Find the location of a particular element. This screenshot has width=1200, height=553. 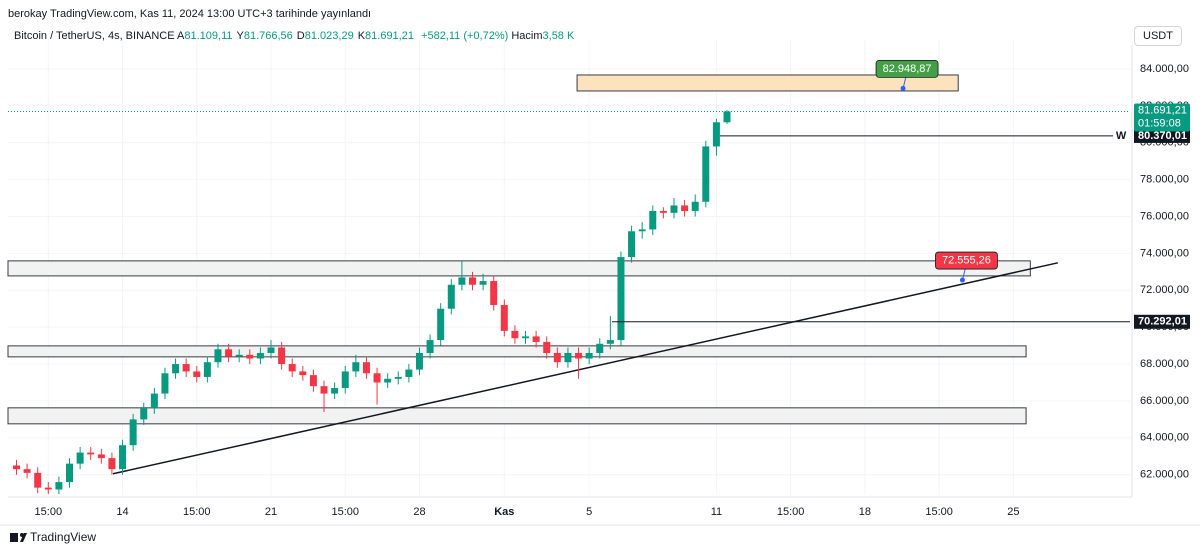

y-tick-label: 62.000,00 is located at coordinates (1164, 475).